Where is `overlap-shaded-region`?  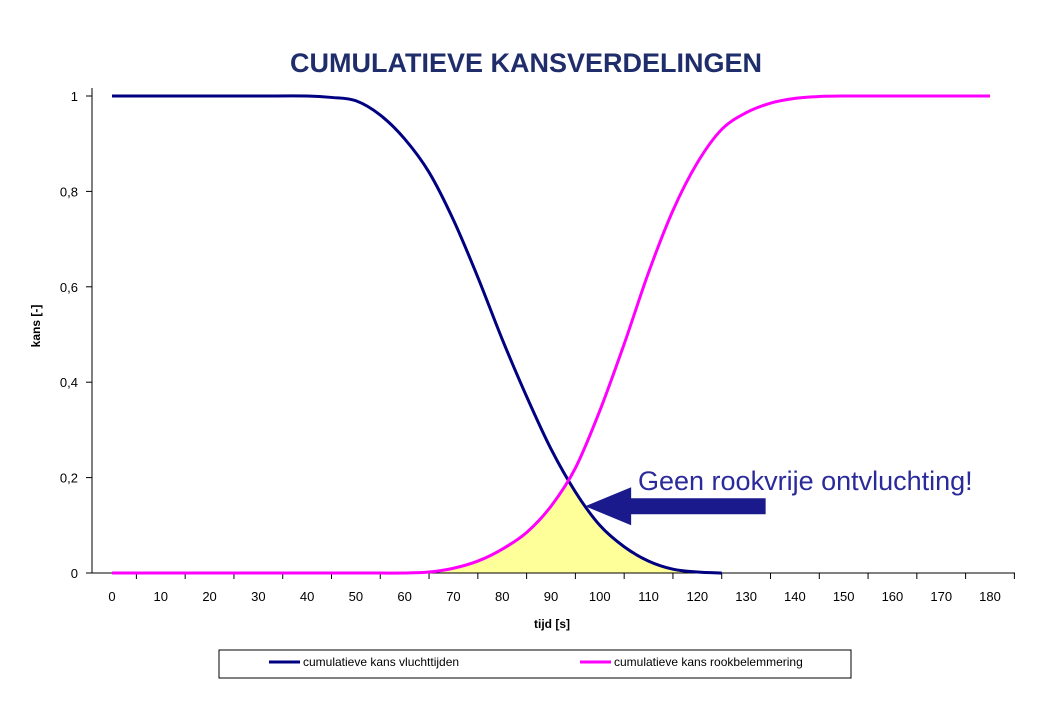 overlap-shaded-region is located at coordinates (575, 526).